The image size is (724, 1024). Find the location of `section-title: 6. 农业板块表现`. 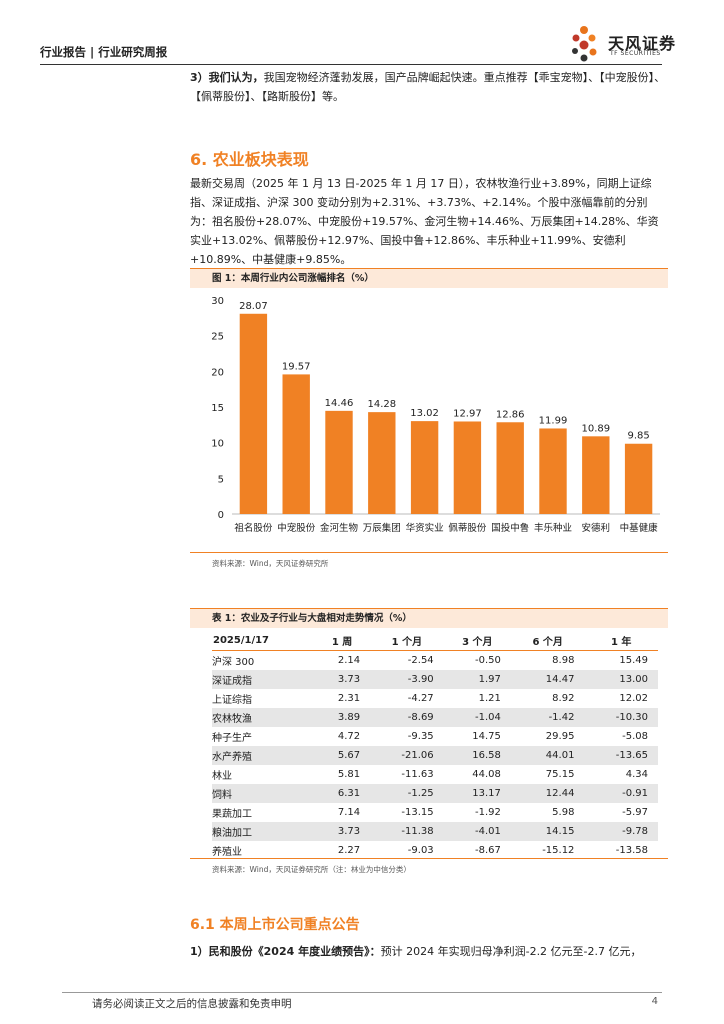

section-title: 6. 农业板块表现 is located at coordinates (249, 159).